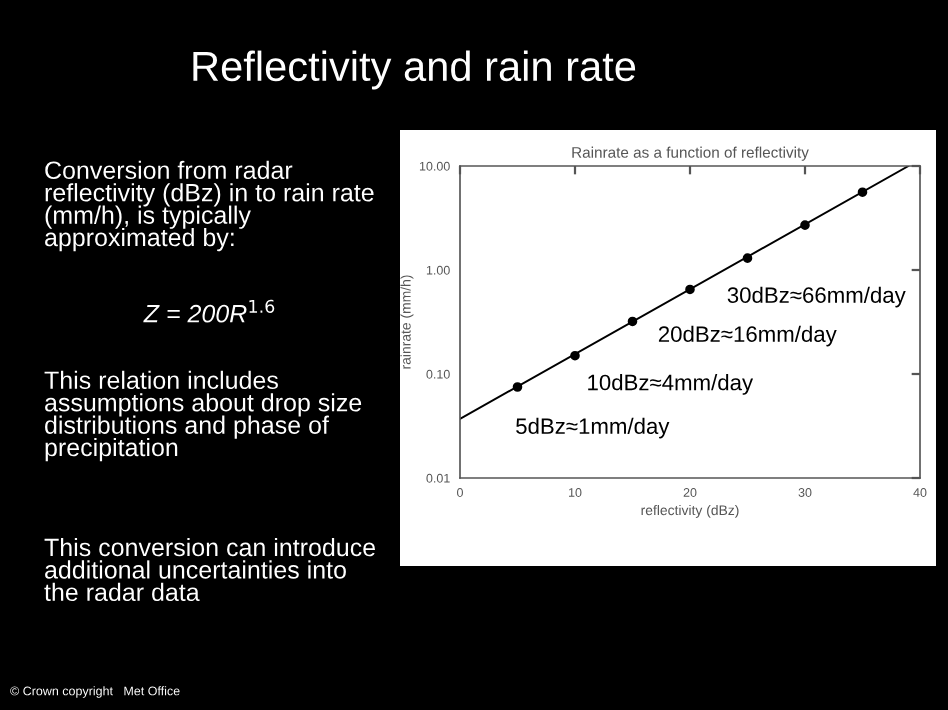 This screenshot has height=710, width=948. What do you see at coordinates (203, 416) in the screenshot?
I see `text: This relation includes assumptions about drop size distributions and phase of precipitation` at bounding box center [203, 416].